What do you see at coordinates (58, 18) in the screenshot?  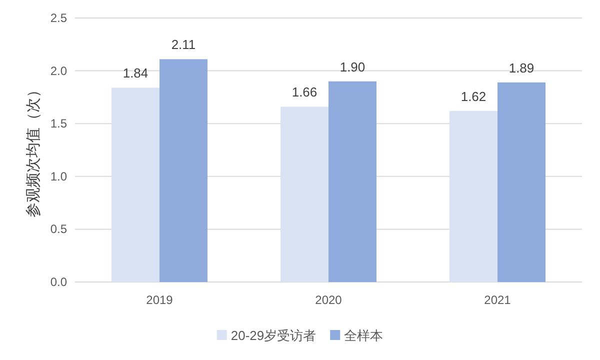 I see `text: 2.5` at bounding box center [58, 18].